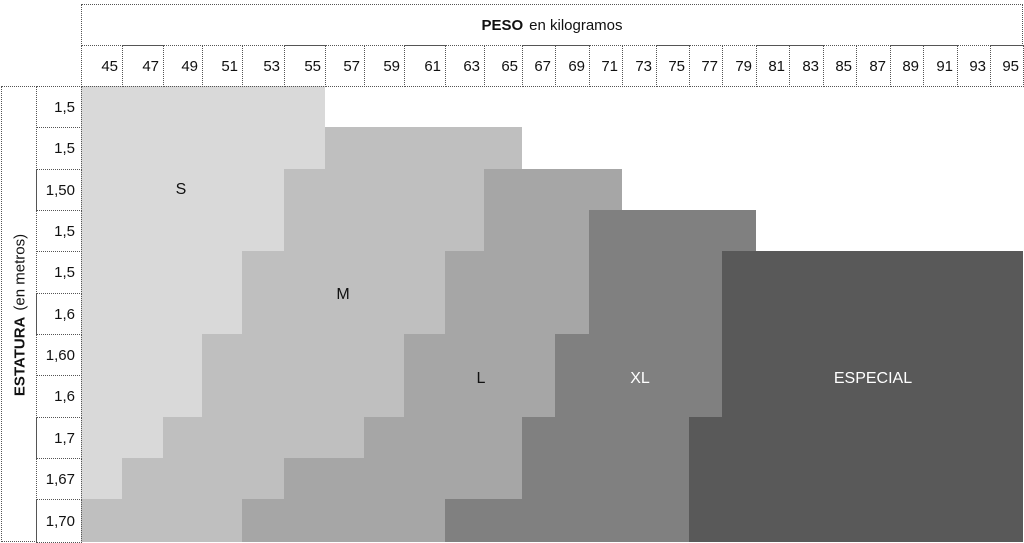  What do you see at coordinates (20, 272) in the screenshot?
I see `height-unit: (en metros)` at bounding box center [20, 272].